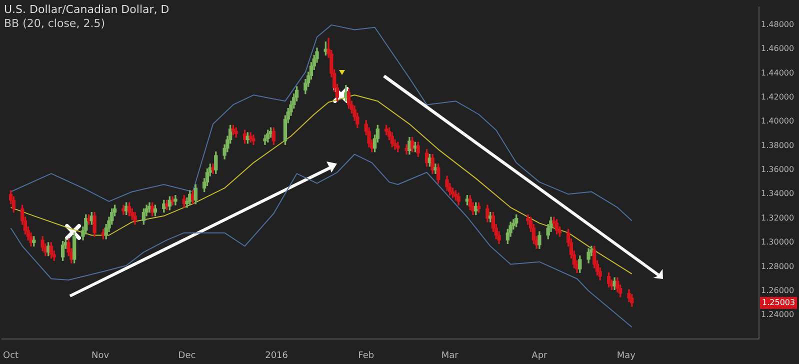  Describe the element at coordinates (777, 193) in the screenshot. I see `y-tick-label: 1.34000` at that location.